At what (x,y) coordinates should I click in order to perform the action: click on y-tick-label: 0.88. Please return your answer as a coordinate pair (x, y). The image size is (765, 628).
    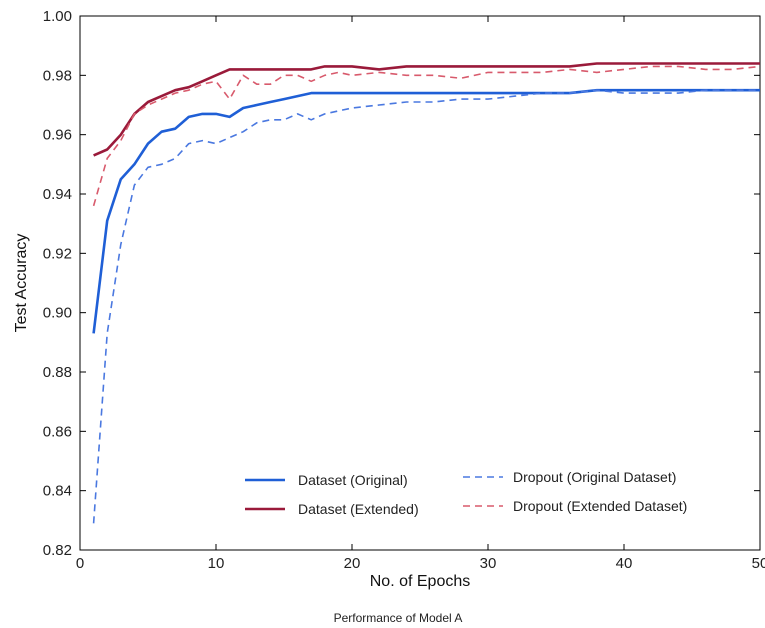
    Looking at the image, I should click on (57, 372).